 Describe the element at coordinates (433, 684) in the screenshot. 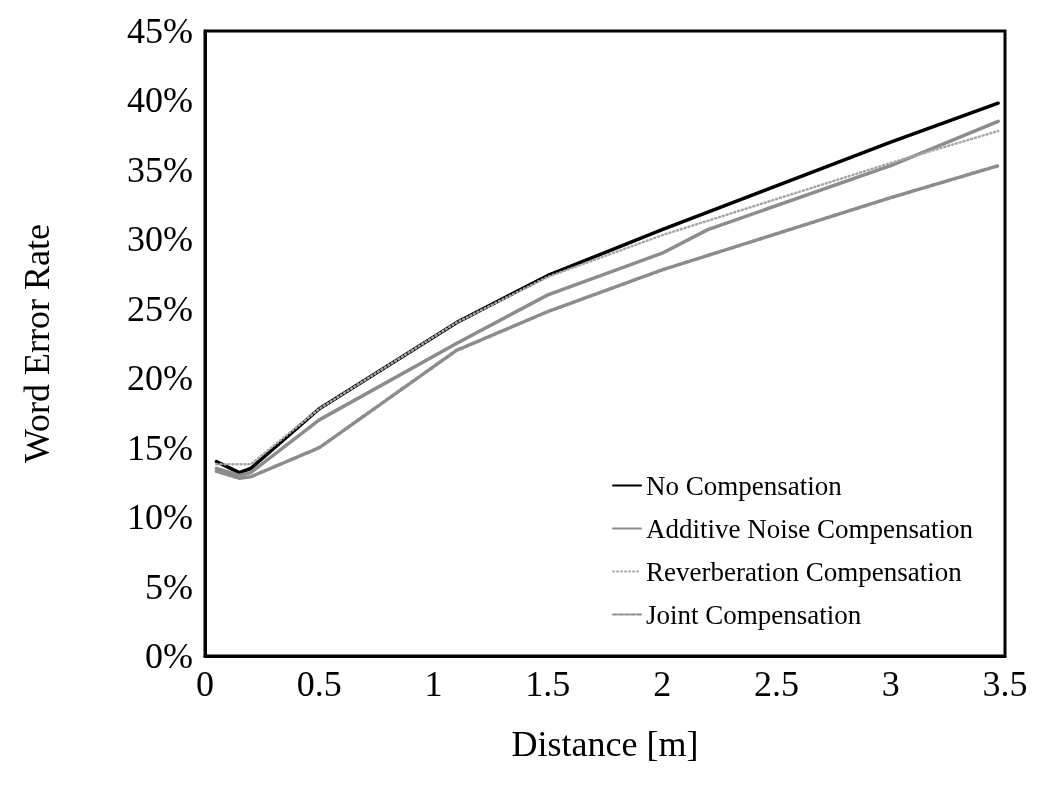

I see `x-tick-label: 1` at that location.